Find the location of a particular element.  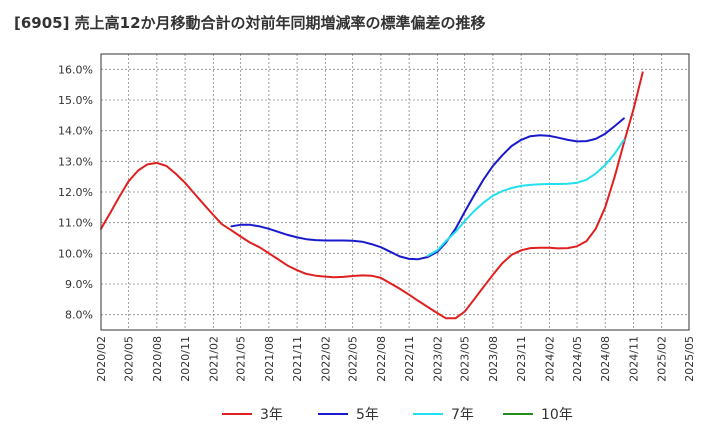

x-tick-label: 2020/11 is located at coordinates (185, 359).